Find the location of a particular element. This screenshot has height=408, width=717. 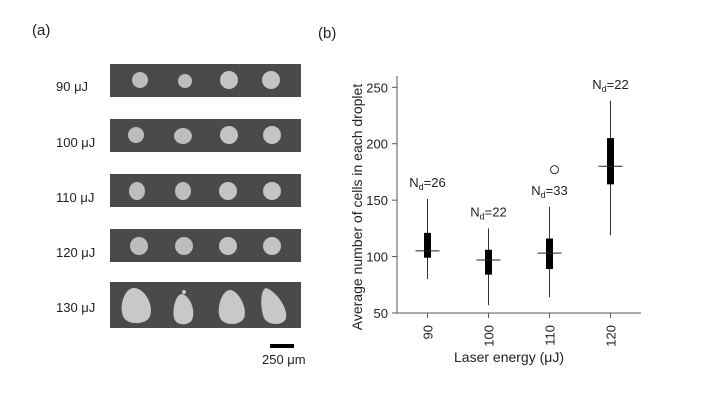

energy-label-130: 130 μJ is located at coordinates (76, 307).